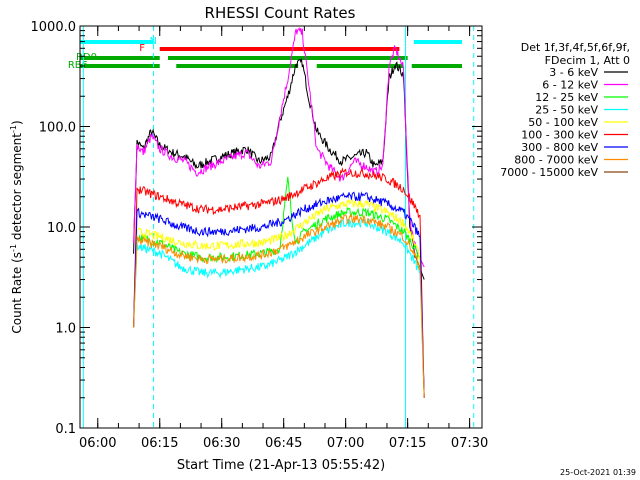 This screenshot has width=640, height=480. What do you see at coordinates (78, 65) in the screenshot?
I see `attenuator-bar-label: RB6` at bounding box center [78, 65].